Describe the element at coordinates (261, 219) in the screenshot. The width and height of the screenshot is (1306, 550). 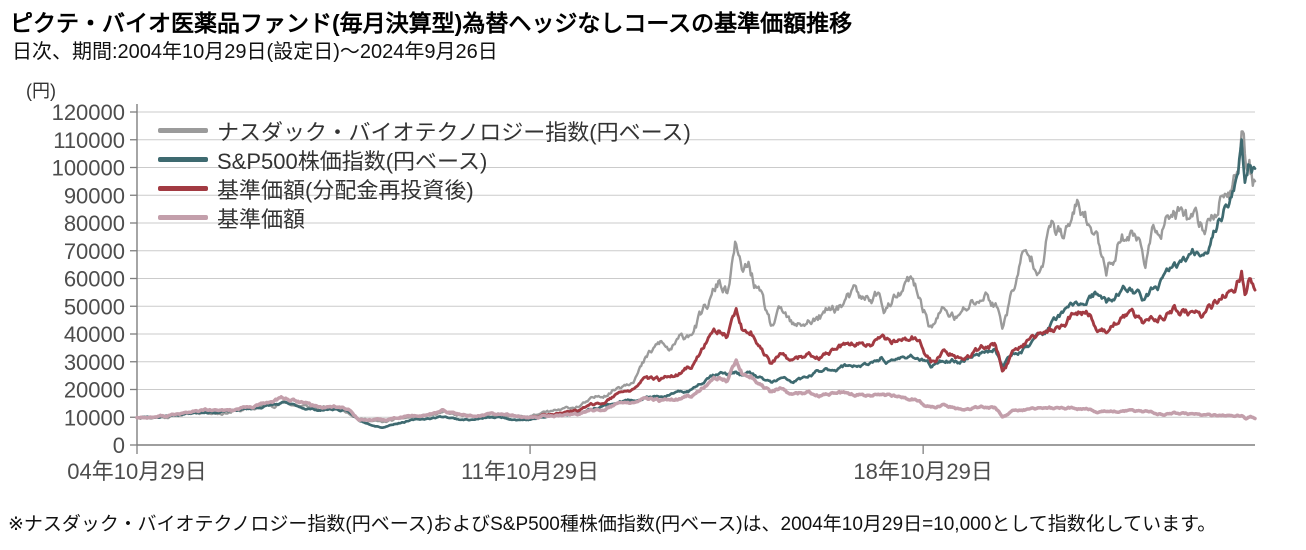
I see `legend-label: 基準価額` at that location.